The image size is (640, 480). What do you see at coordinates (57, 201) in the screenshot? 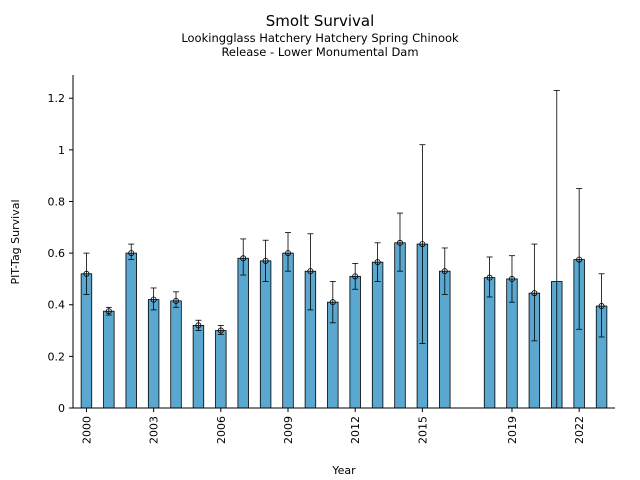
I see `y-tick-label: 0.8` at bounding box center [57, 201].